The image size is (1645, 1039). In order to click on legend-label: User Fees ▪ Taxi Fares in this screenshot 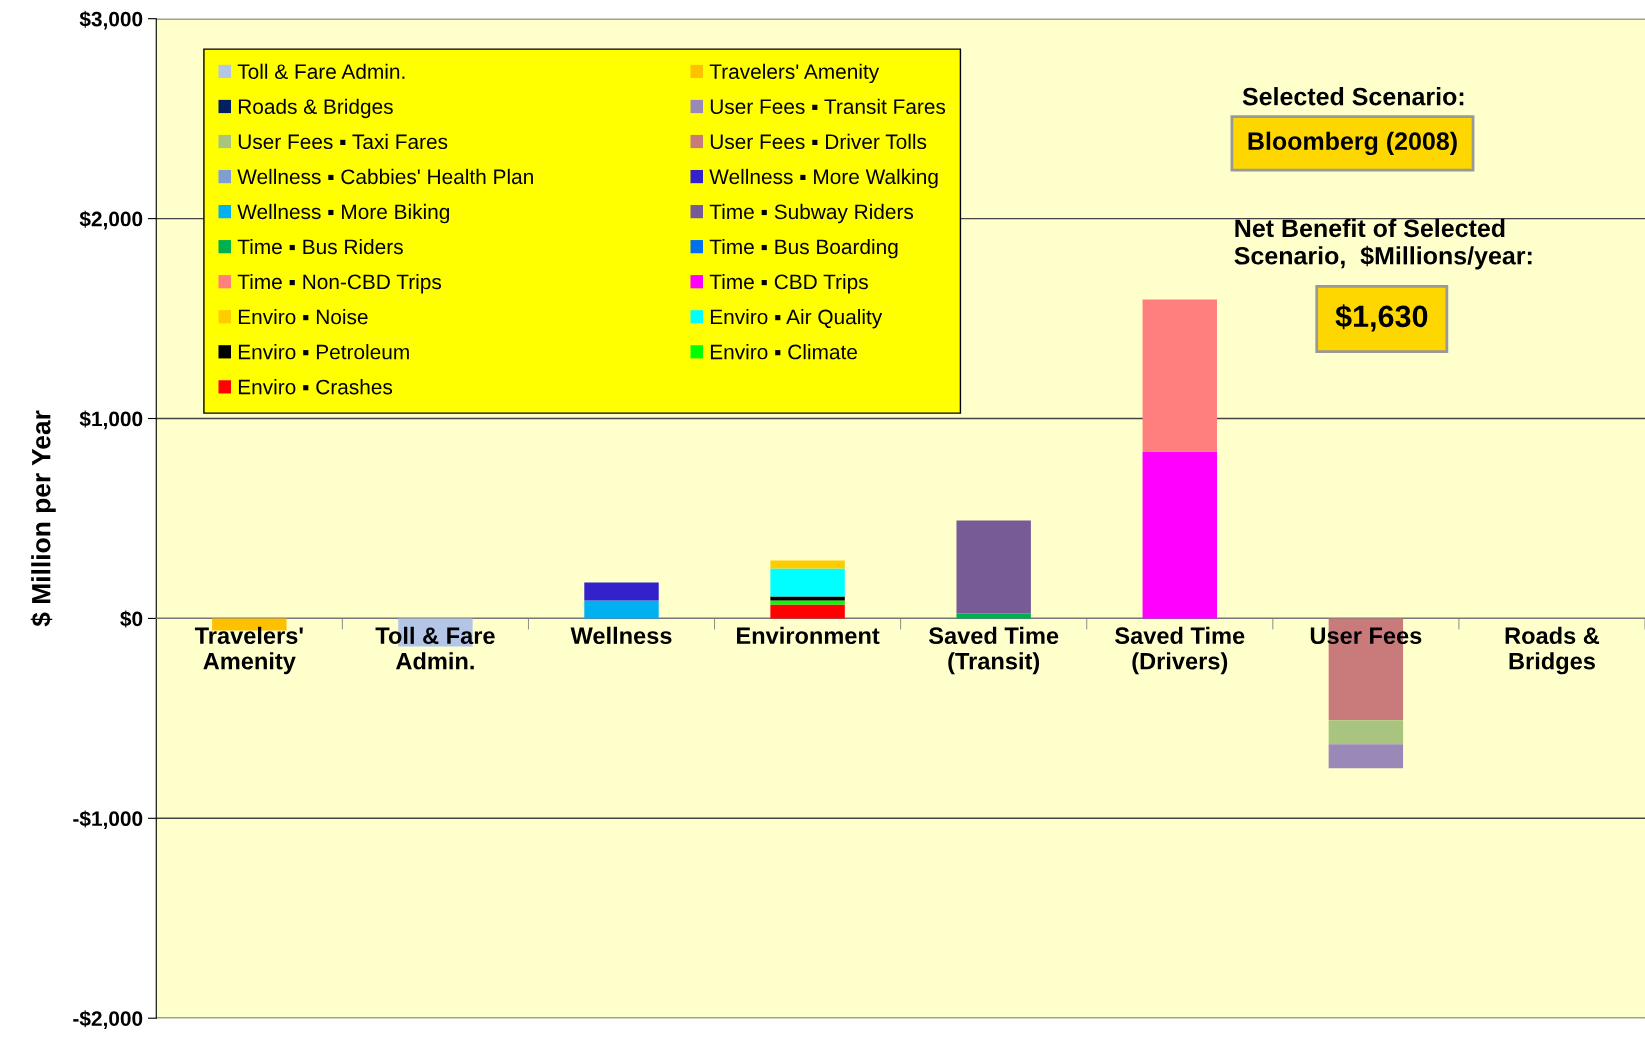, I will do `click(343, 141)`.